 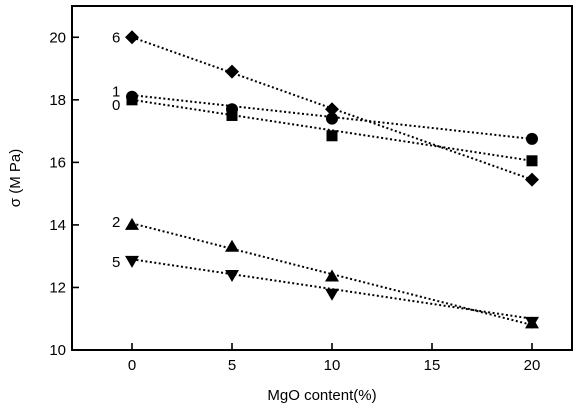 What do you see at coordinates (116, 105) in the screenshot?
I see `series-label-0: 0` at bounding box center [116, 105].